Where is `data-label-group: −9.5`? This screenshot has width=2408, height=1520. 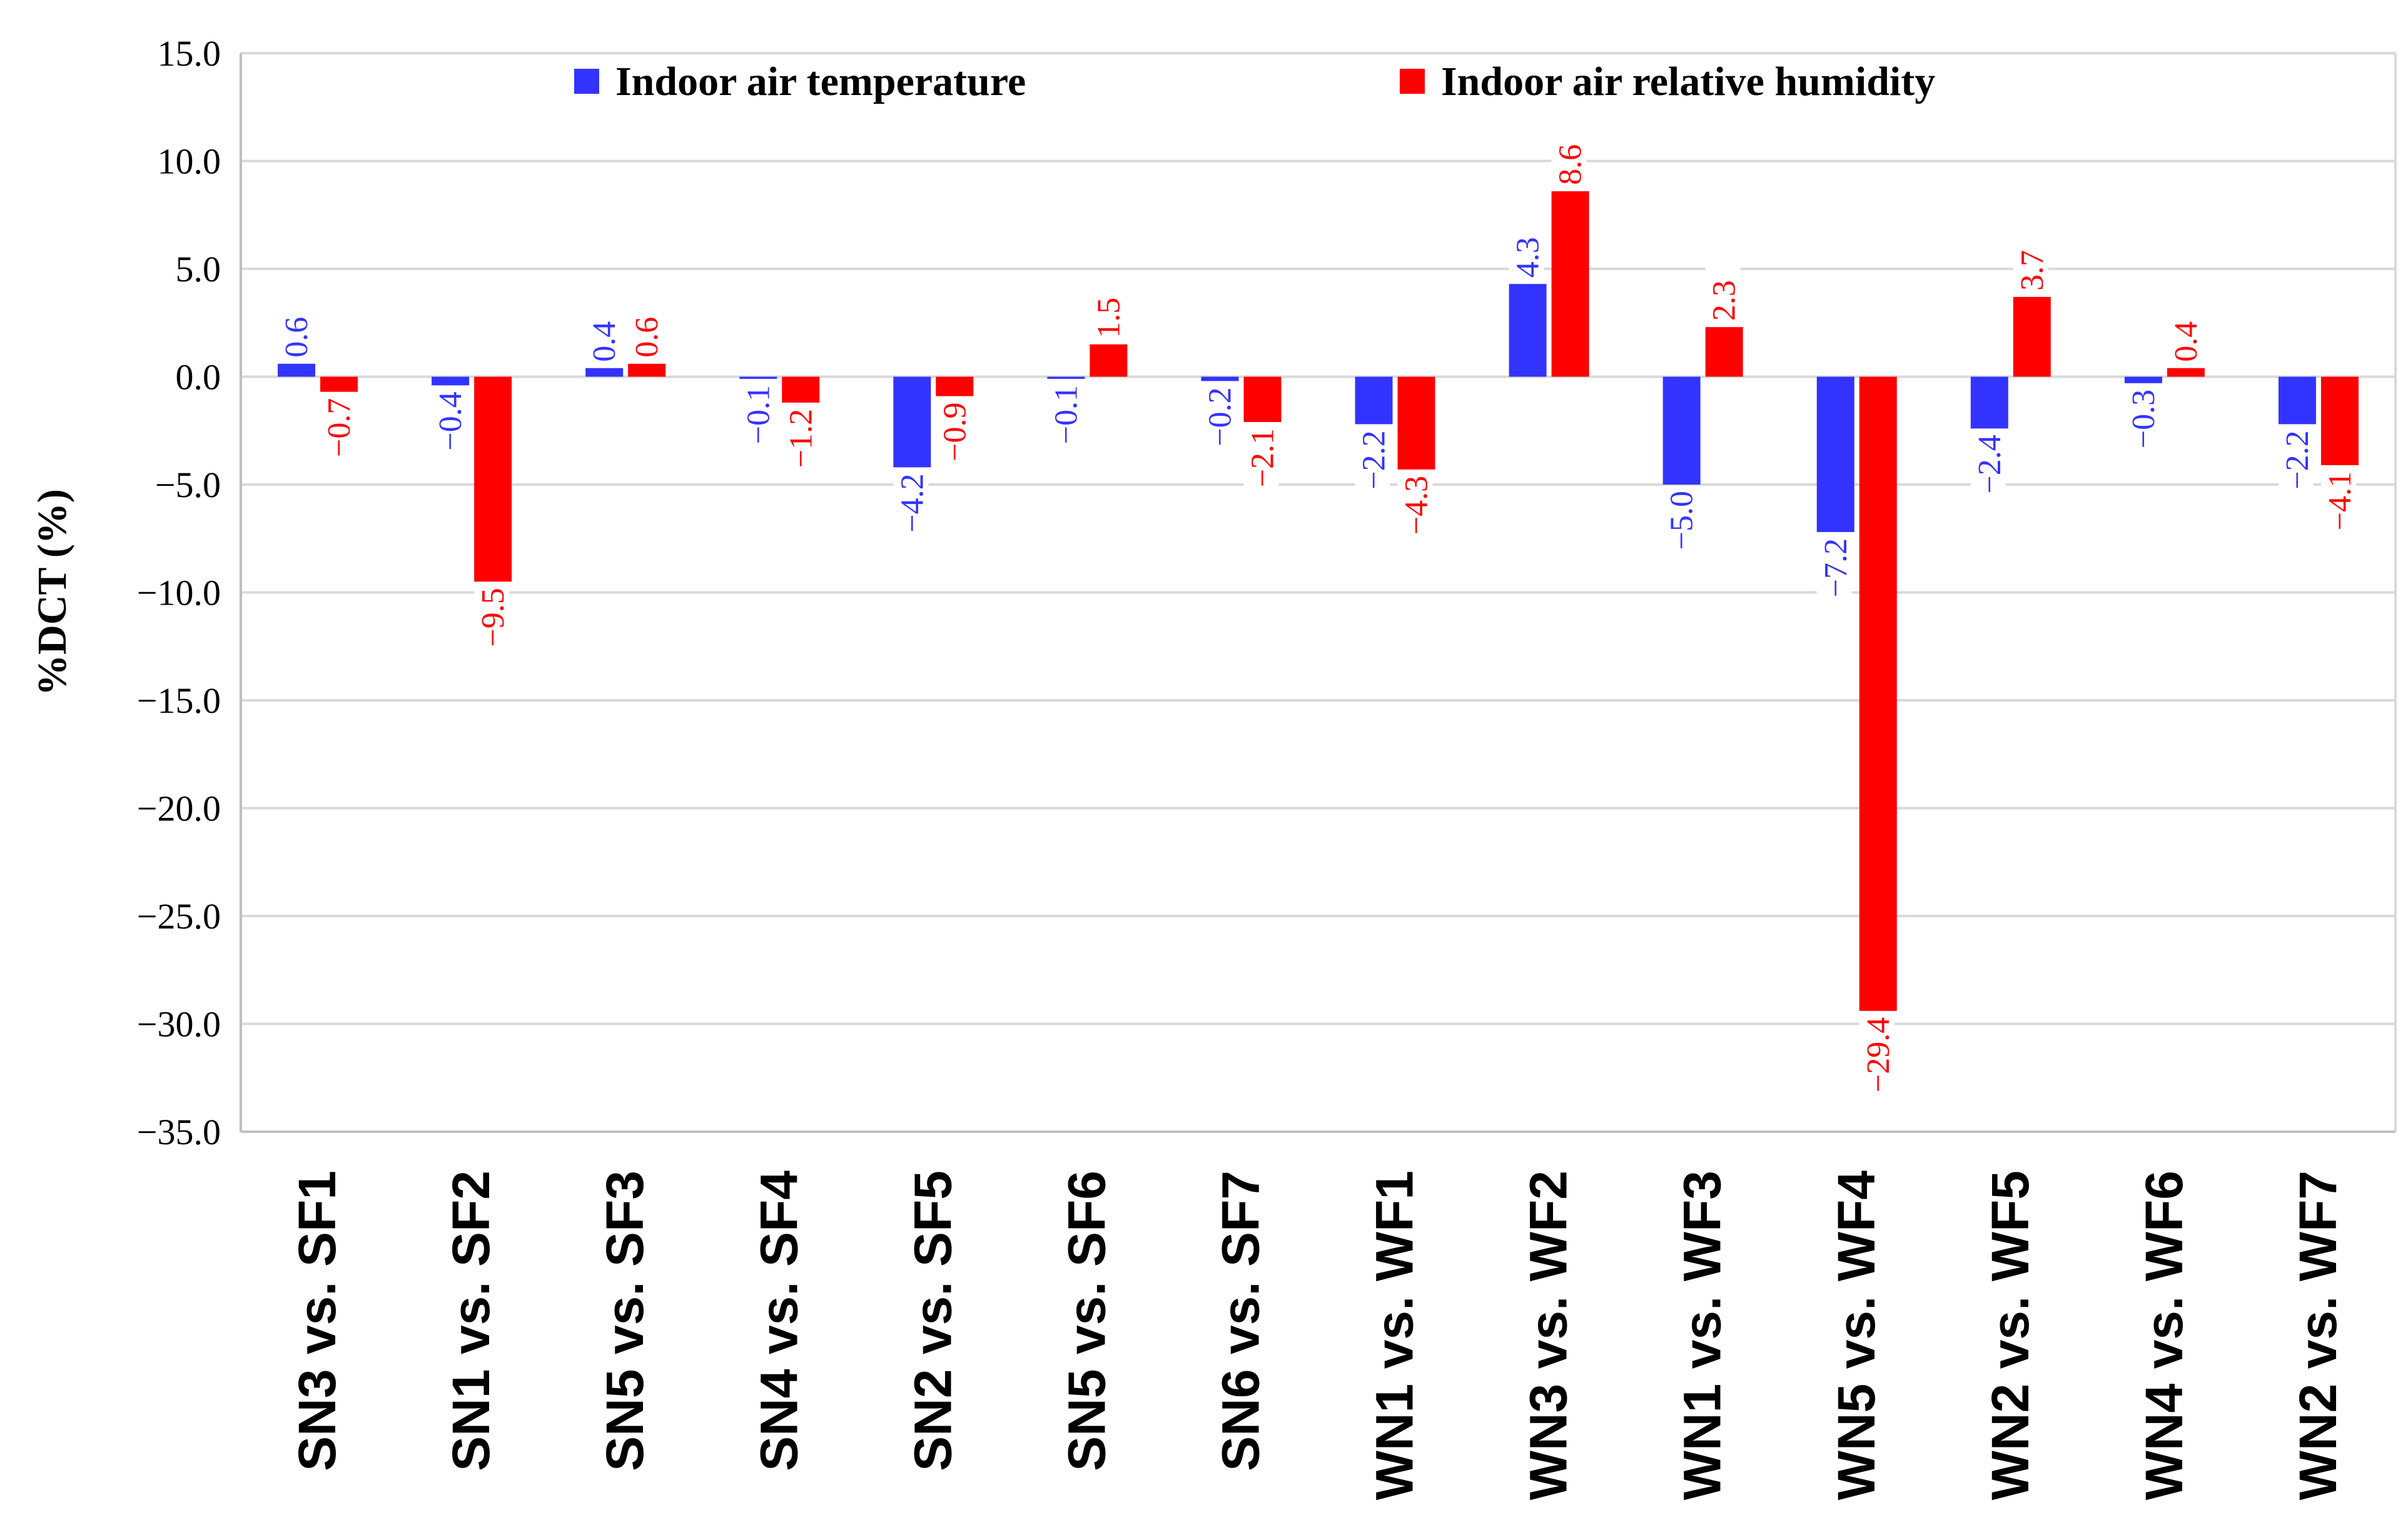
data-label-group: −9.5 is located at coordinates (492, 622).